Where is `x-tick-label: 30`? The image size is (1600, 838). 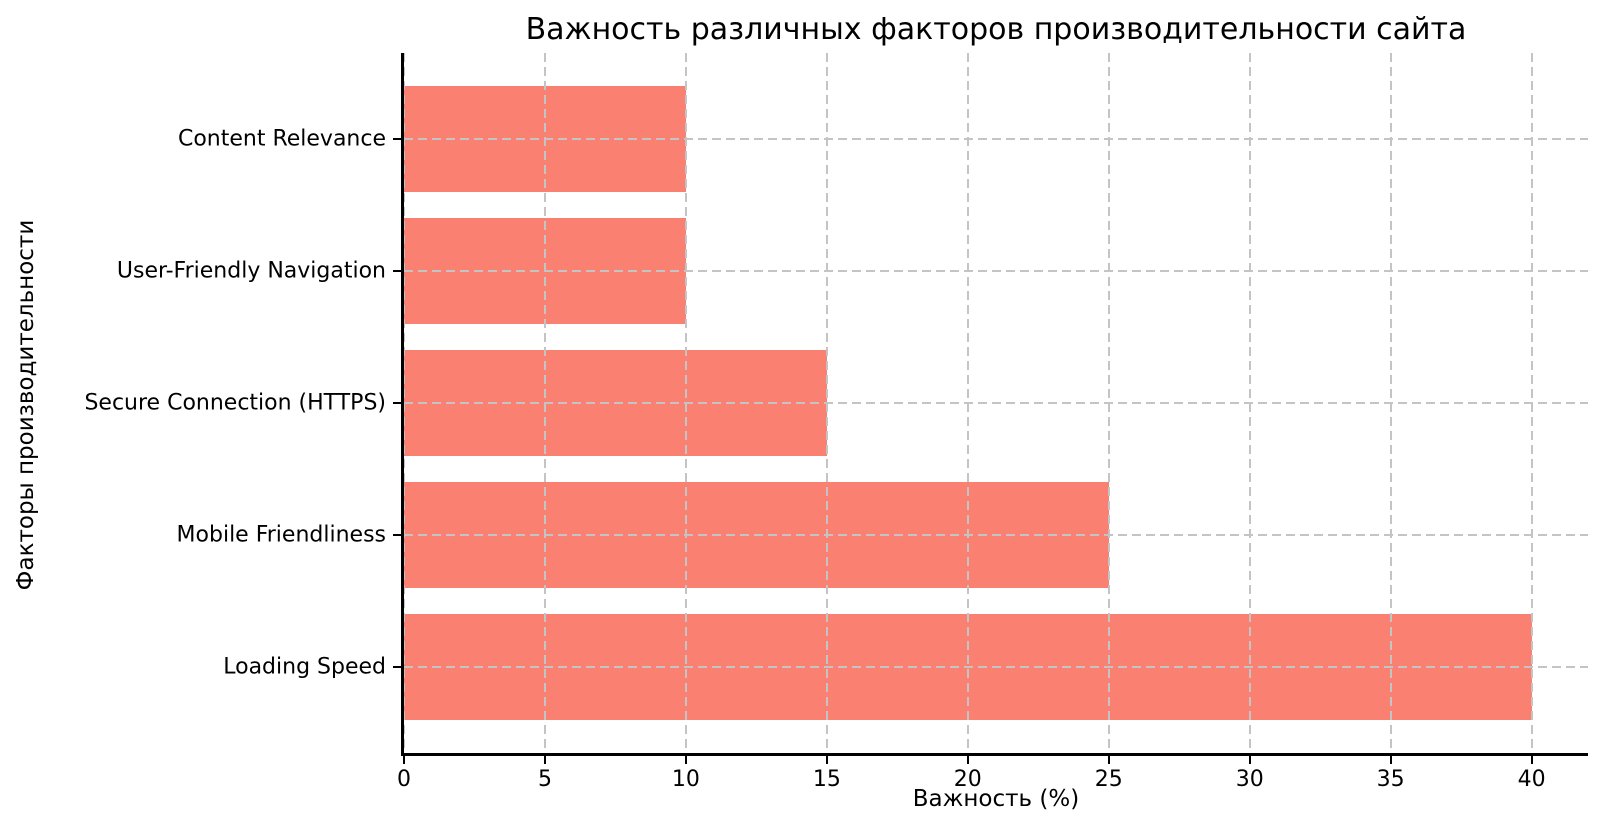
x-tick-label: 30 is located at coordinates (1249, 779).